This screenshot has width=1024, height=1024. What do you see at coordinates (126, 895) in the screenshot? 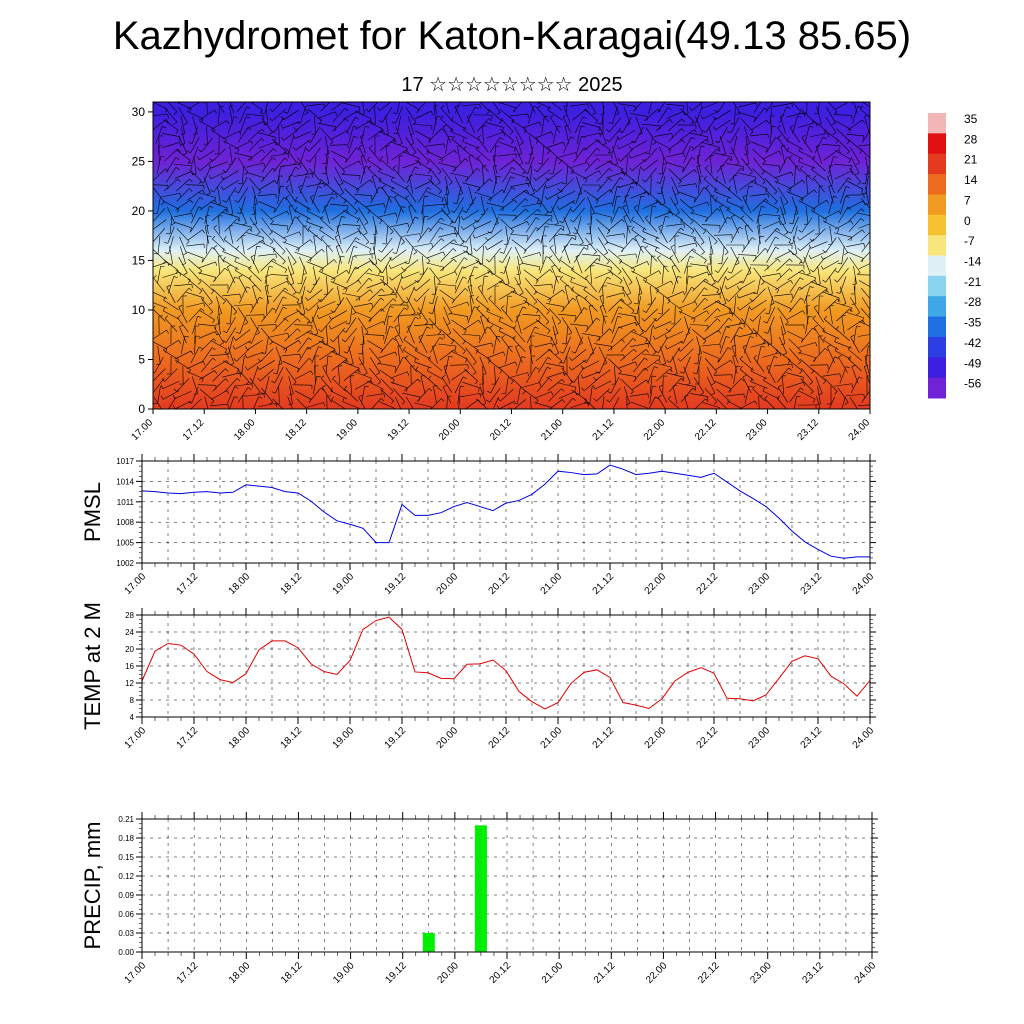
I see `y-tick-label: 0.09` at bounding box center [126, 895].